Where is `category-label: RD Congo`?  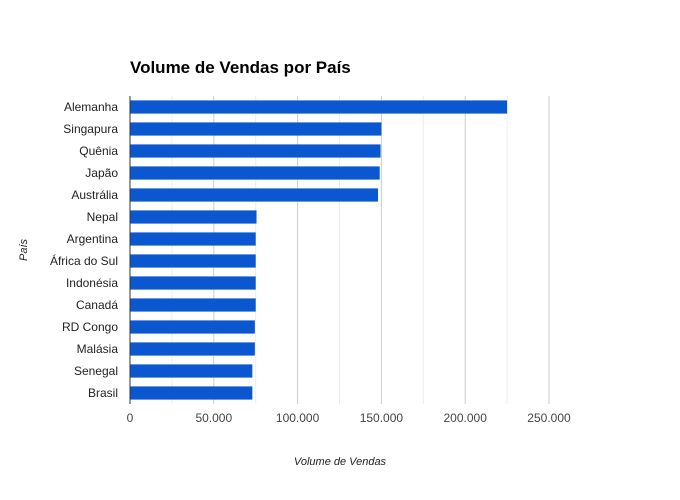 category-label: RD Congo is located at coordinates (90, 327).